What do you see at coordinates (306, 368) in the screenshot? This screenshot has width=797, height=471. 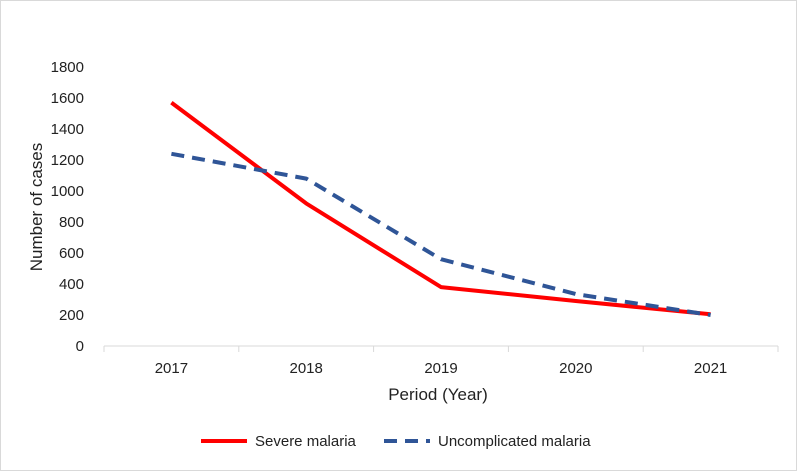 I see `x-tick-label: 2018` at bounding box center [306, 368].